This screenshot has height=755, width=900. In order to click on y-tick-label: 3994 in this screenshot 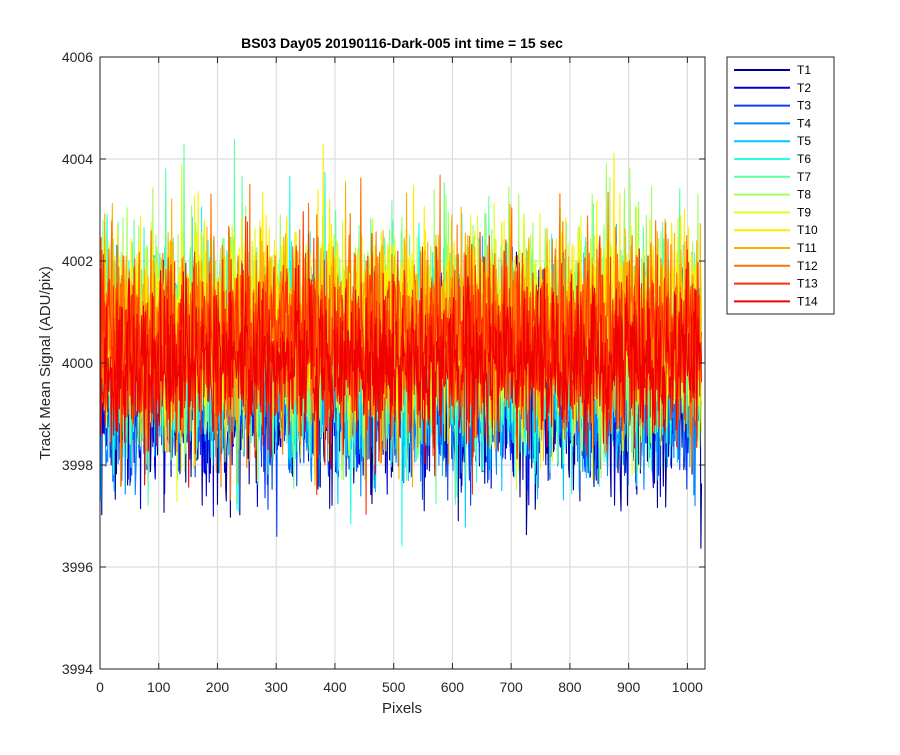, I will do `click(77, 669)`.